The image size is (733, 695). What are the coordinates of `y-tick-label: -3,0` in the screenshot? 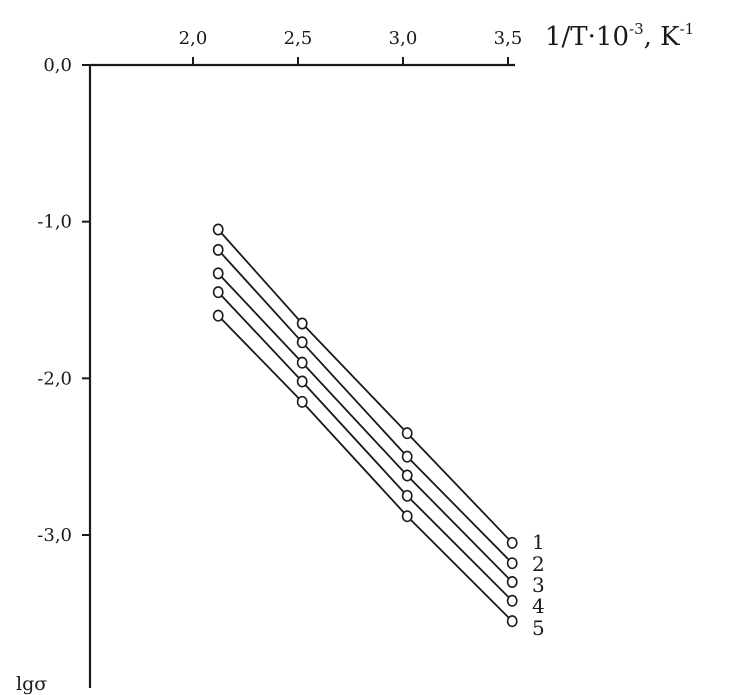 It's located at (54, 535).